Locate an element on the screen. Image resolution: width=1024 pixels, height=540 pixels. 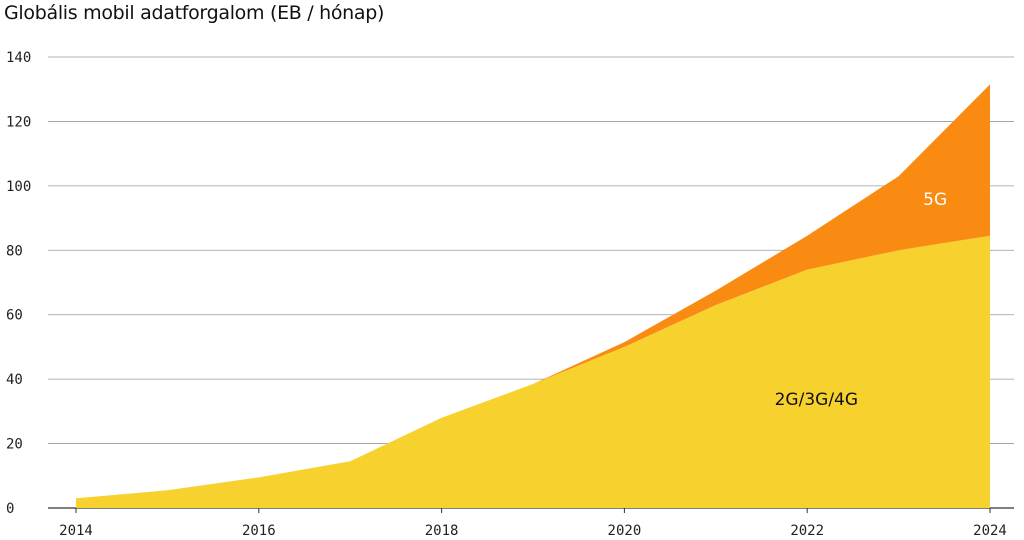
y-tick-label: 60 is located at coordinates (14, 316).